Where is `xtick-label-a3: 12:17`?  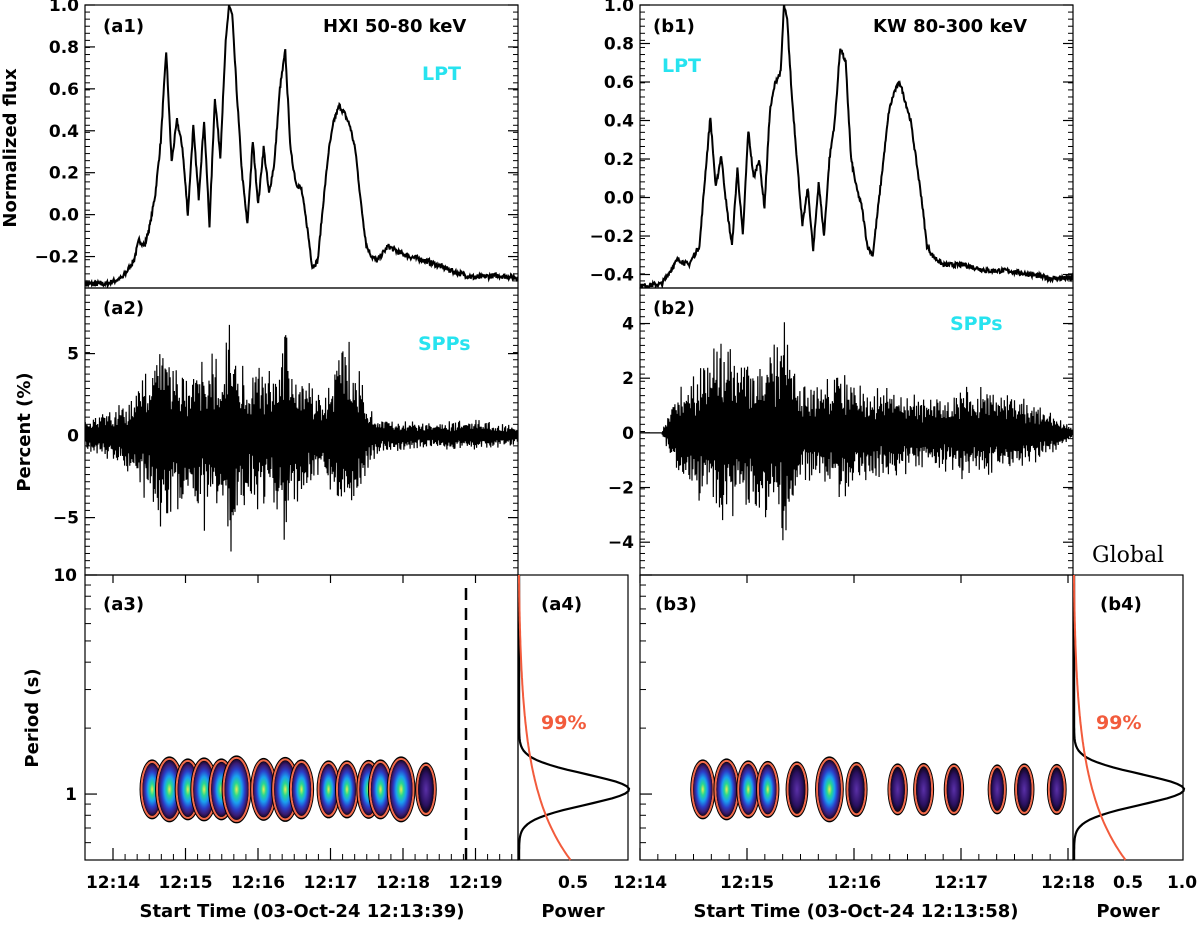 xtick-label-a3: 12:17 is located at coordinates (330, 883).